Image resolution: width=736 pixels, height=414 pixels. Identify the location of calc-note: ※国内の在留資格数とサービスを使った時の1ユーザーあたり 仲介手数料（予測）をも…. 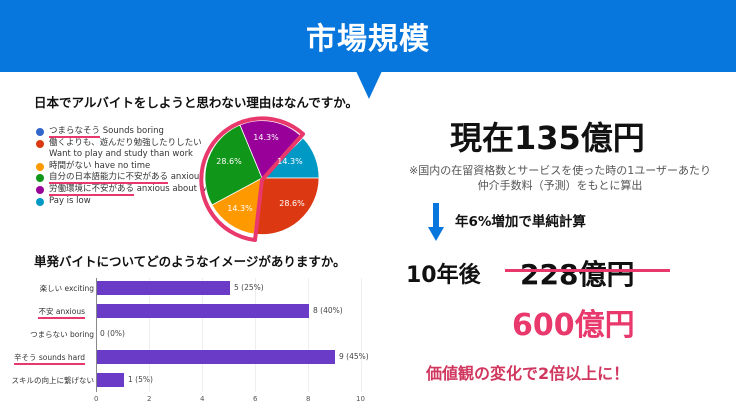
(560, 178).